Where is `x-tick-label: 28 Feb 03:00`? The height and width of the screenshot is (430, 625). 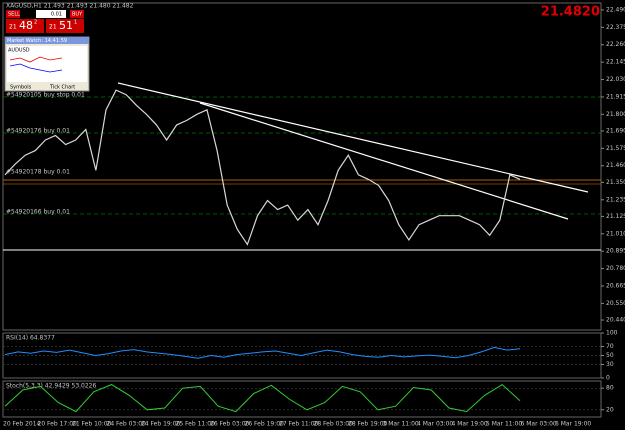
x-tick-label: 28 Feb 03:00 is located at coordinates (334, 424).